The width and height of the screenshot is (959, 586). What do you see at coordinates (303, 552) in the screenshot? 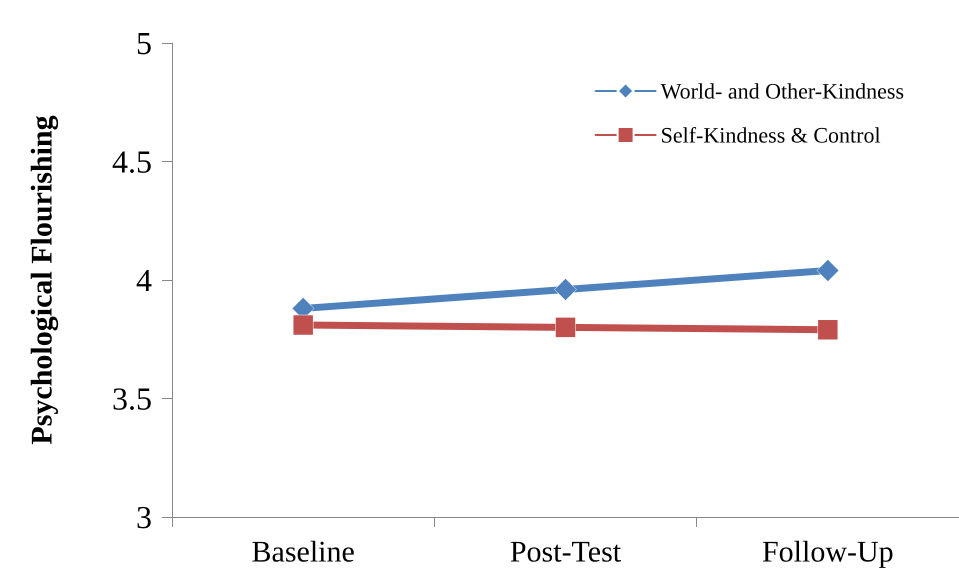
I see `x-tick-label: Baseline` at bounding box center [303, 552].